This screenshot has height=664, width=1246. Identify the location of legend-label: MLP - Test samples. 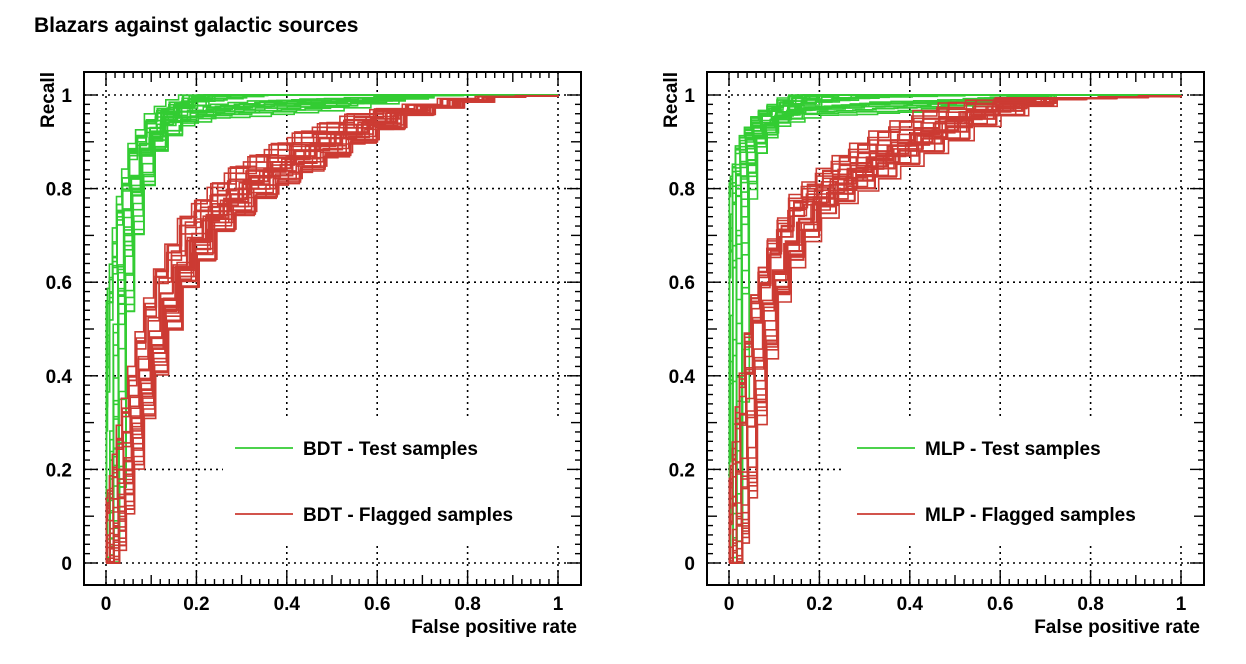
(1013, 449).